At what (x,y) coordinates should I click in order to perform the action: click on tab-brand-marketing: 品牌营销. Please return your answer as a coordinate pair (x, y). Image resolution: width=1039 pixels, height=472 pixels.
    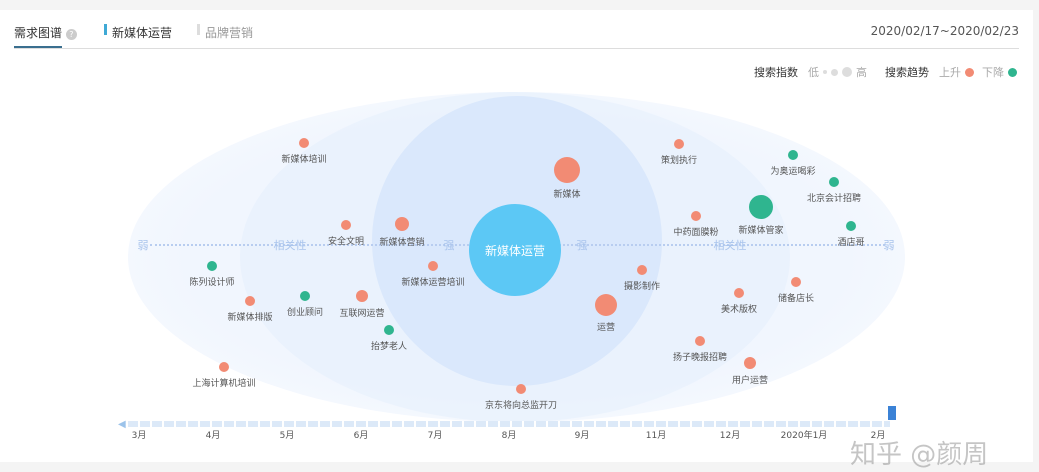
    Looking at the image, I should click on (225, 32).